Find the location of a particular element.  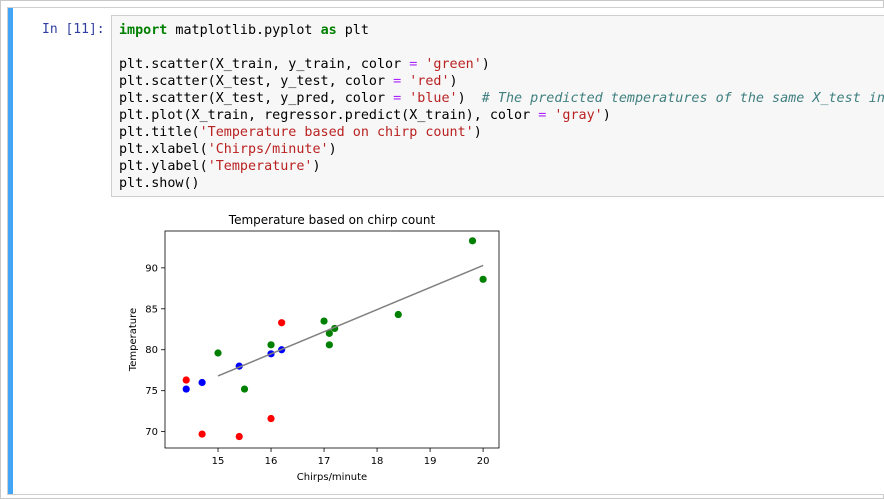

code-token: 'Chirps/minute' is located at coordinates (268, 149).